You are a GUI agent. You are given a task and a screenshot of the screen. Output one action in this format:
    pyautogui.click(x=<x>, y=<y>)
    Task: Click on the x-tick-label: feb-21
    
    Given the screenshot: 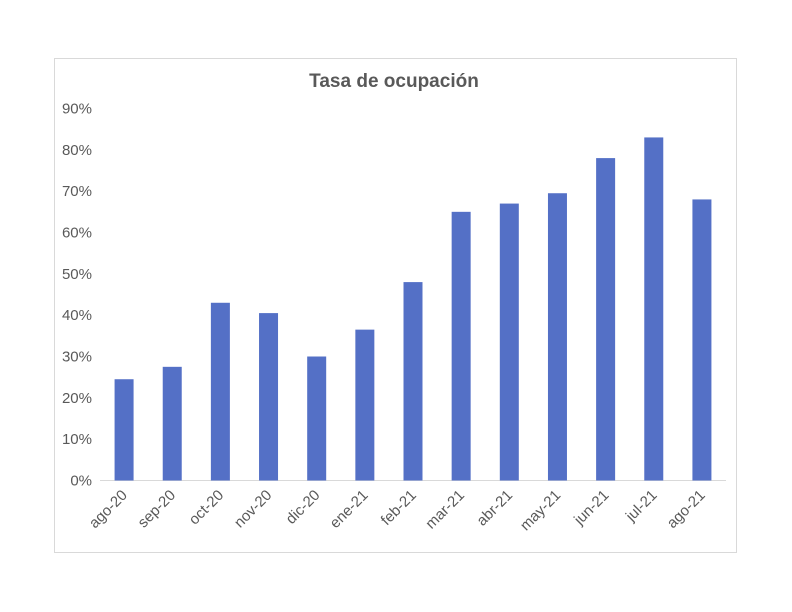 What is the action you would take?
    pyautogui.click(x=399, y=508)
    